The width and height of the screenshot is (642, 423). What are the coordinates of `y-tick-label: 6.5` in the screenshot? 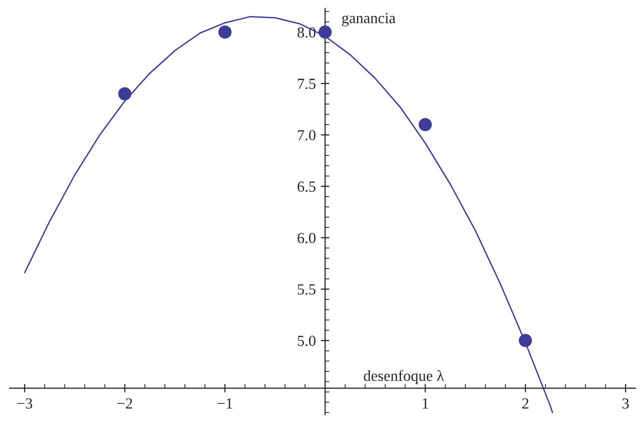 It's located at (307, 186).